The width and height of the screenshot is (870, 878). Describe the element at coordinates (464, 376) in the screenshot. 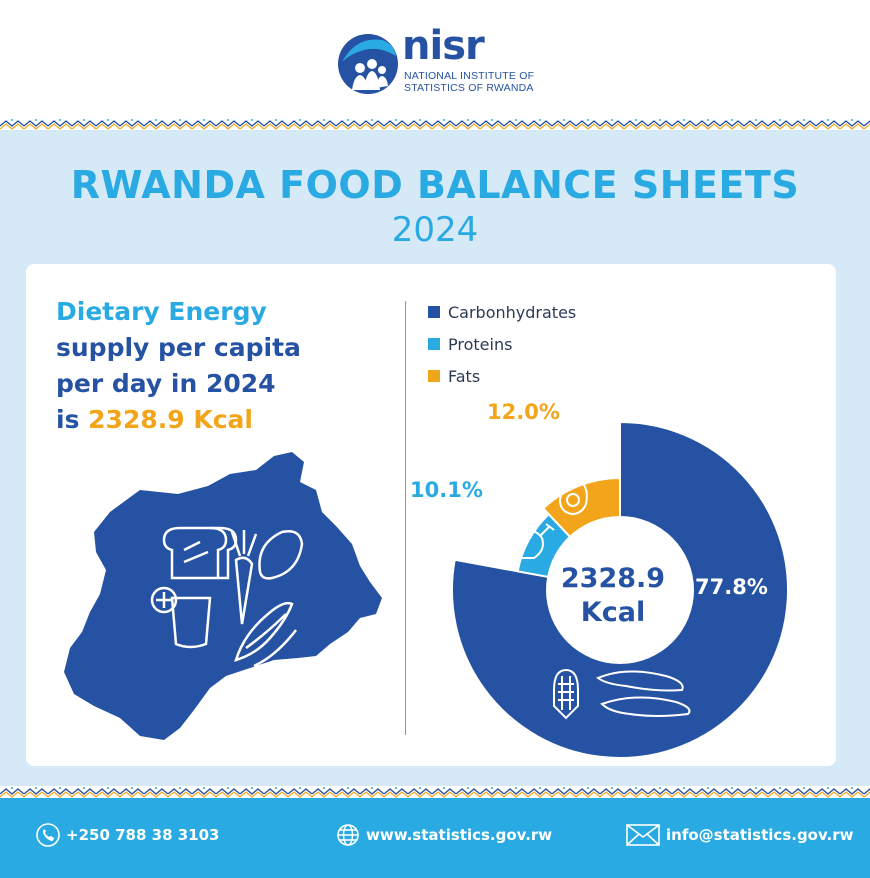

I see `legend-label-fats: Fats` at that location.